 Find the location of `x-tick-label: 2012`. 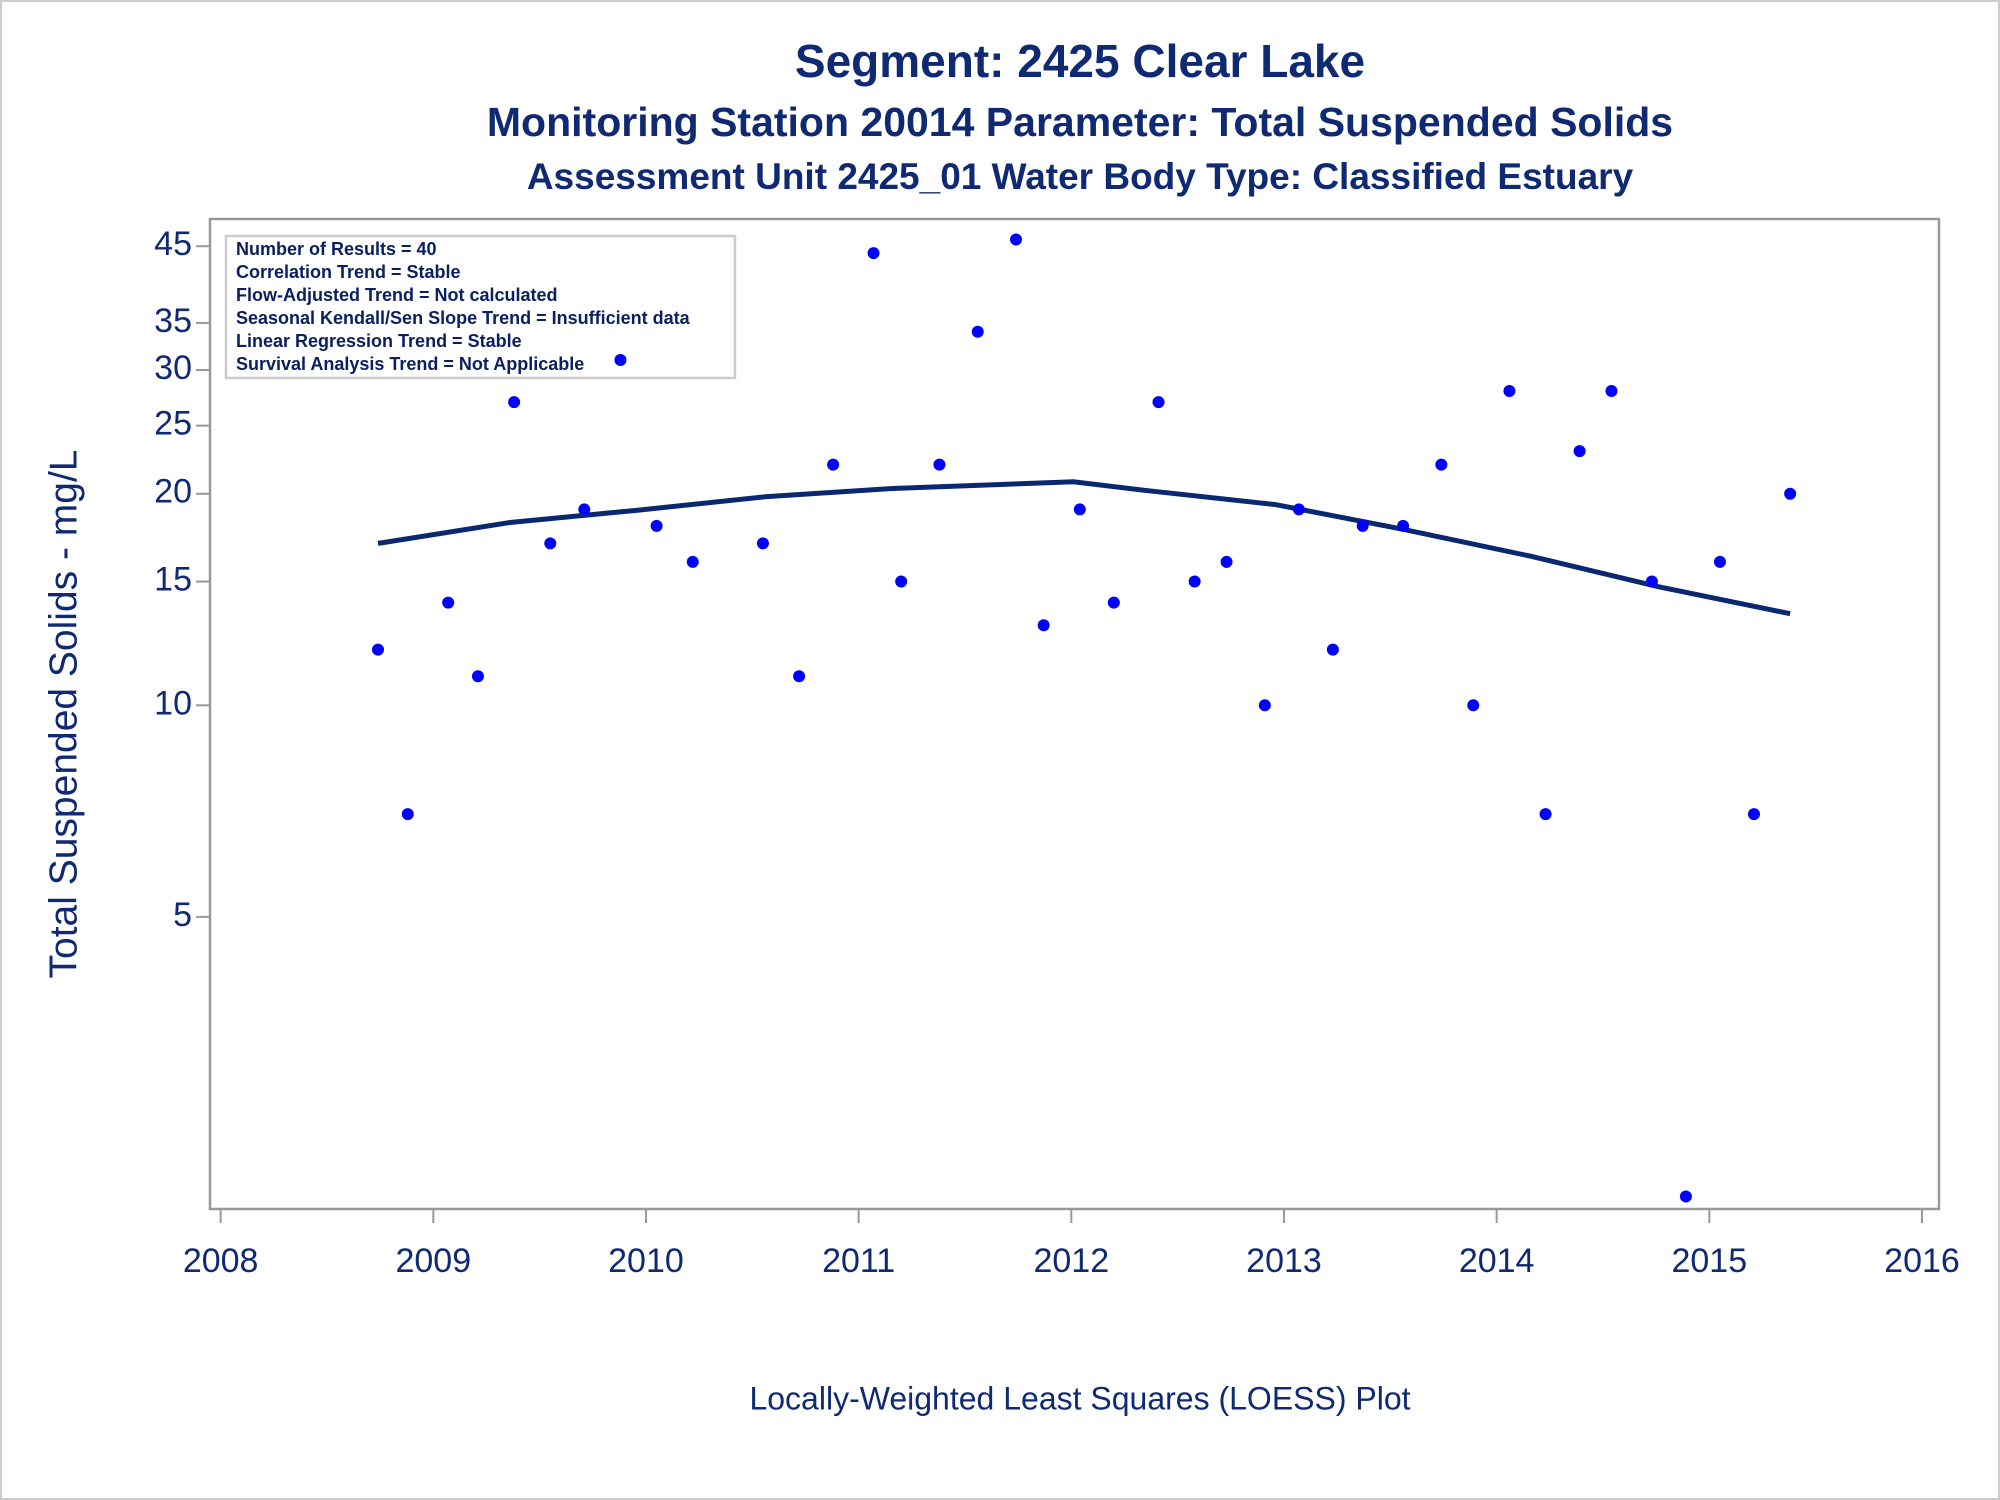

x-tick-label: 2012 is located at coordinates (1071, 1261).